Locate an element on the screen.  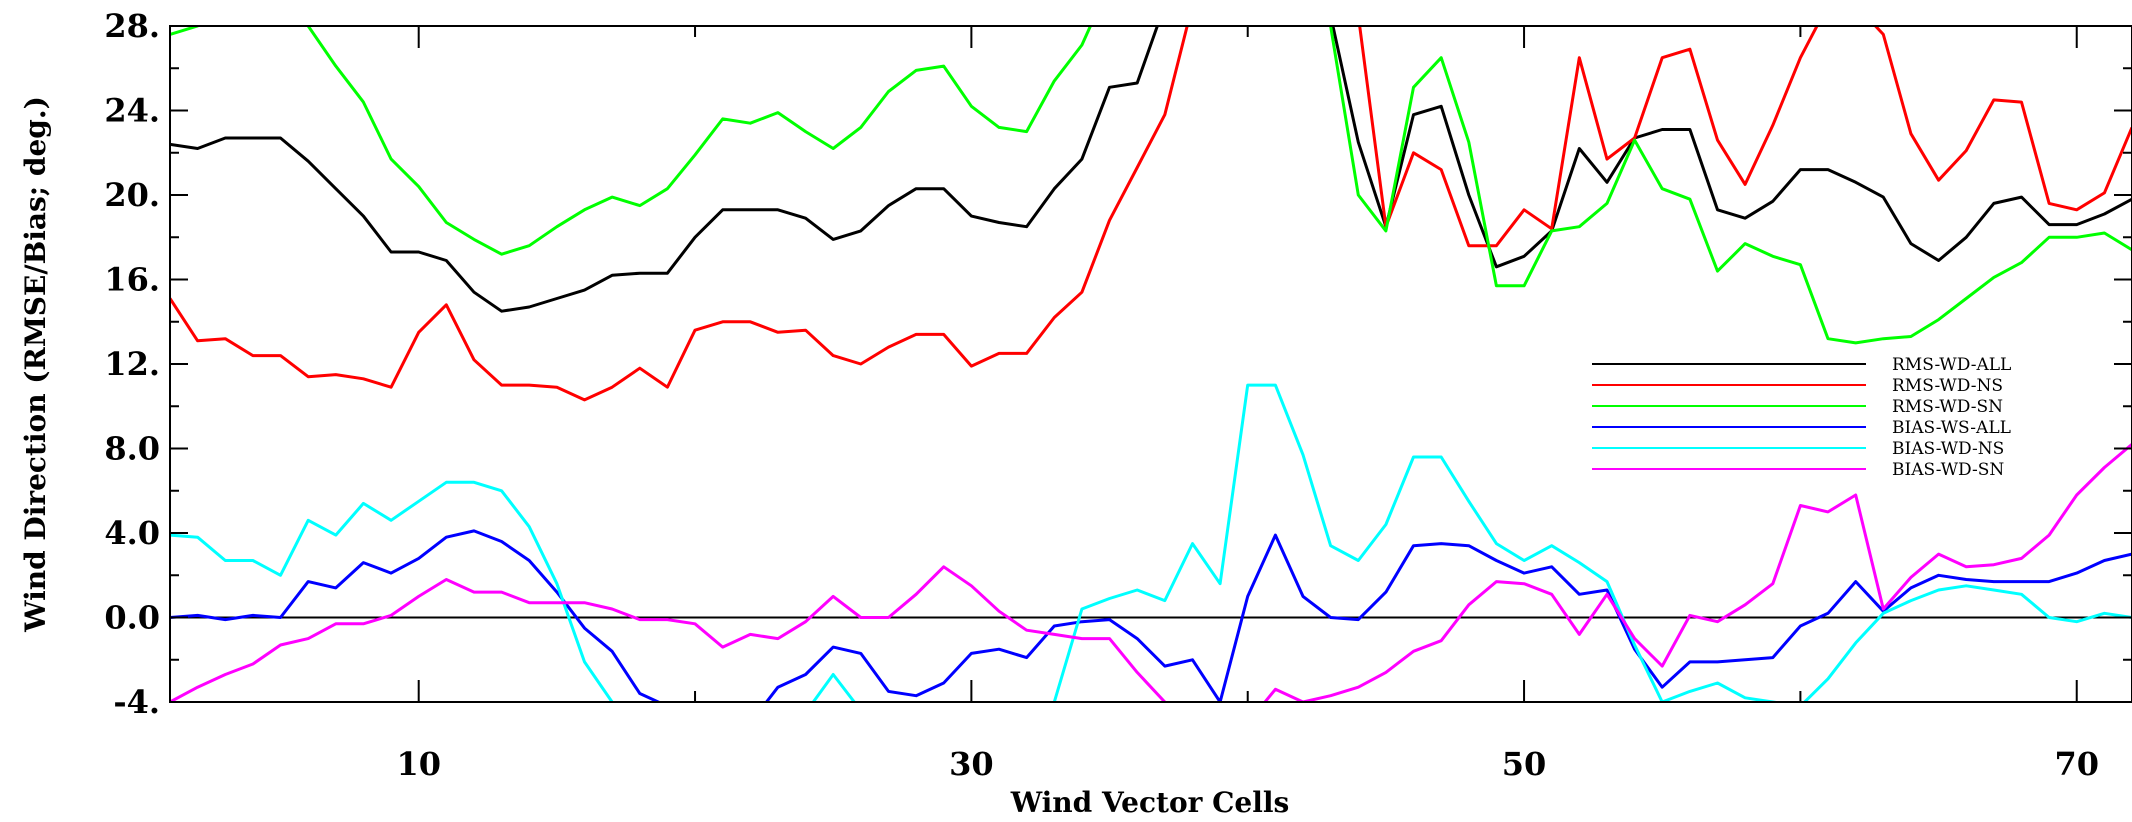
legend-label: BIAS-WS-ALL is located at coordinates (1951, 428).